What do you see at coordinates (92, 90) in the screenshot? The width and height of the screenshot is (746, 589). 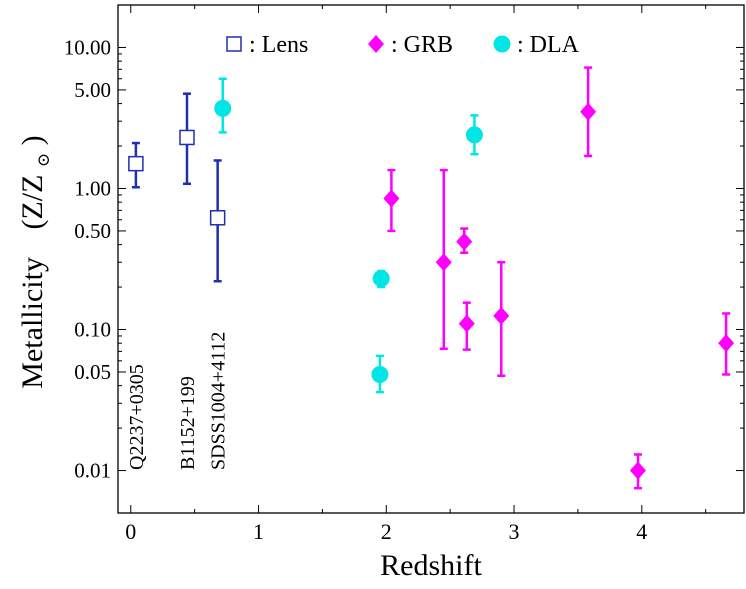 I see `y-tick-label: 5.00` at bounding box center [92, 90].